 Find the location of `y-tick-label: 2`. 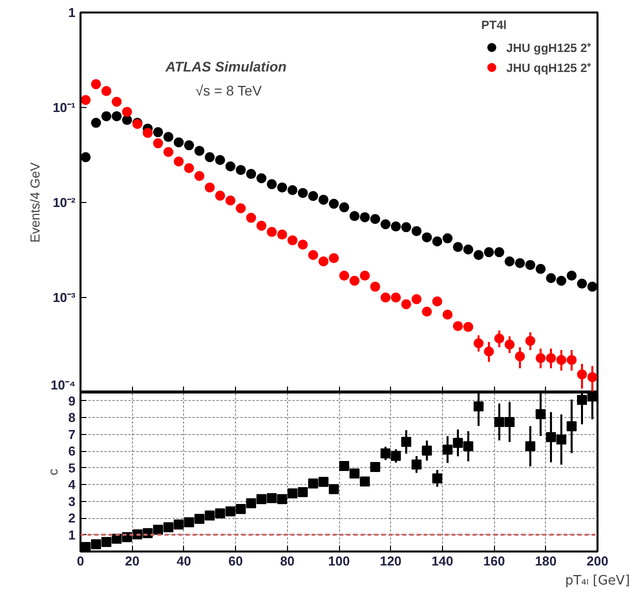

y-tick-label: 2 is located at coordinates (72, 518).